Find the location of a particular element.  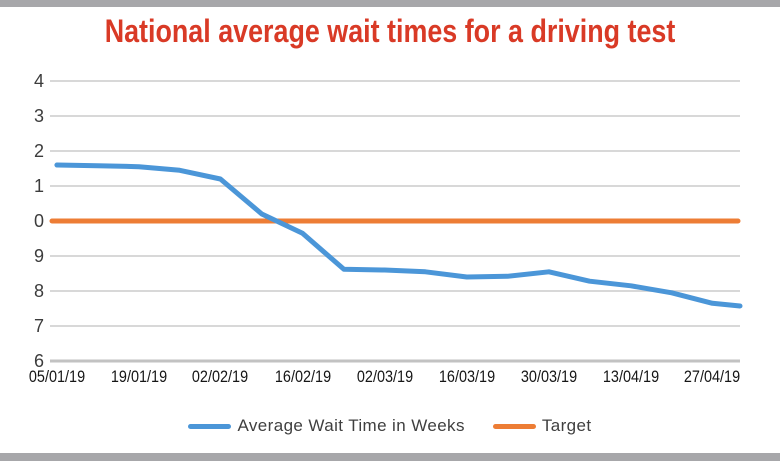

y-axis-label: 0 is located at coordinates (38, 221).